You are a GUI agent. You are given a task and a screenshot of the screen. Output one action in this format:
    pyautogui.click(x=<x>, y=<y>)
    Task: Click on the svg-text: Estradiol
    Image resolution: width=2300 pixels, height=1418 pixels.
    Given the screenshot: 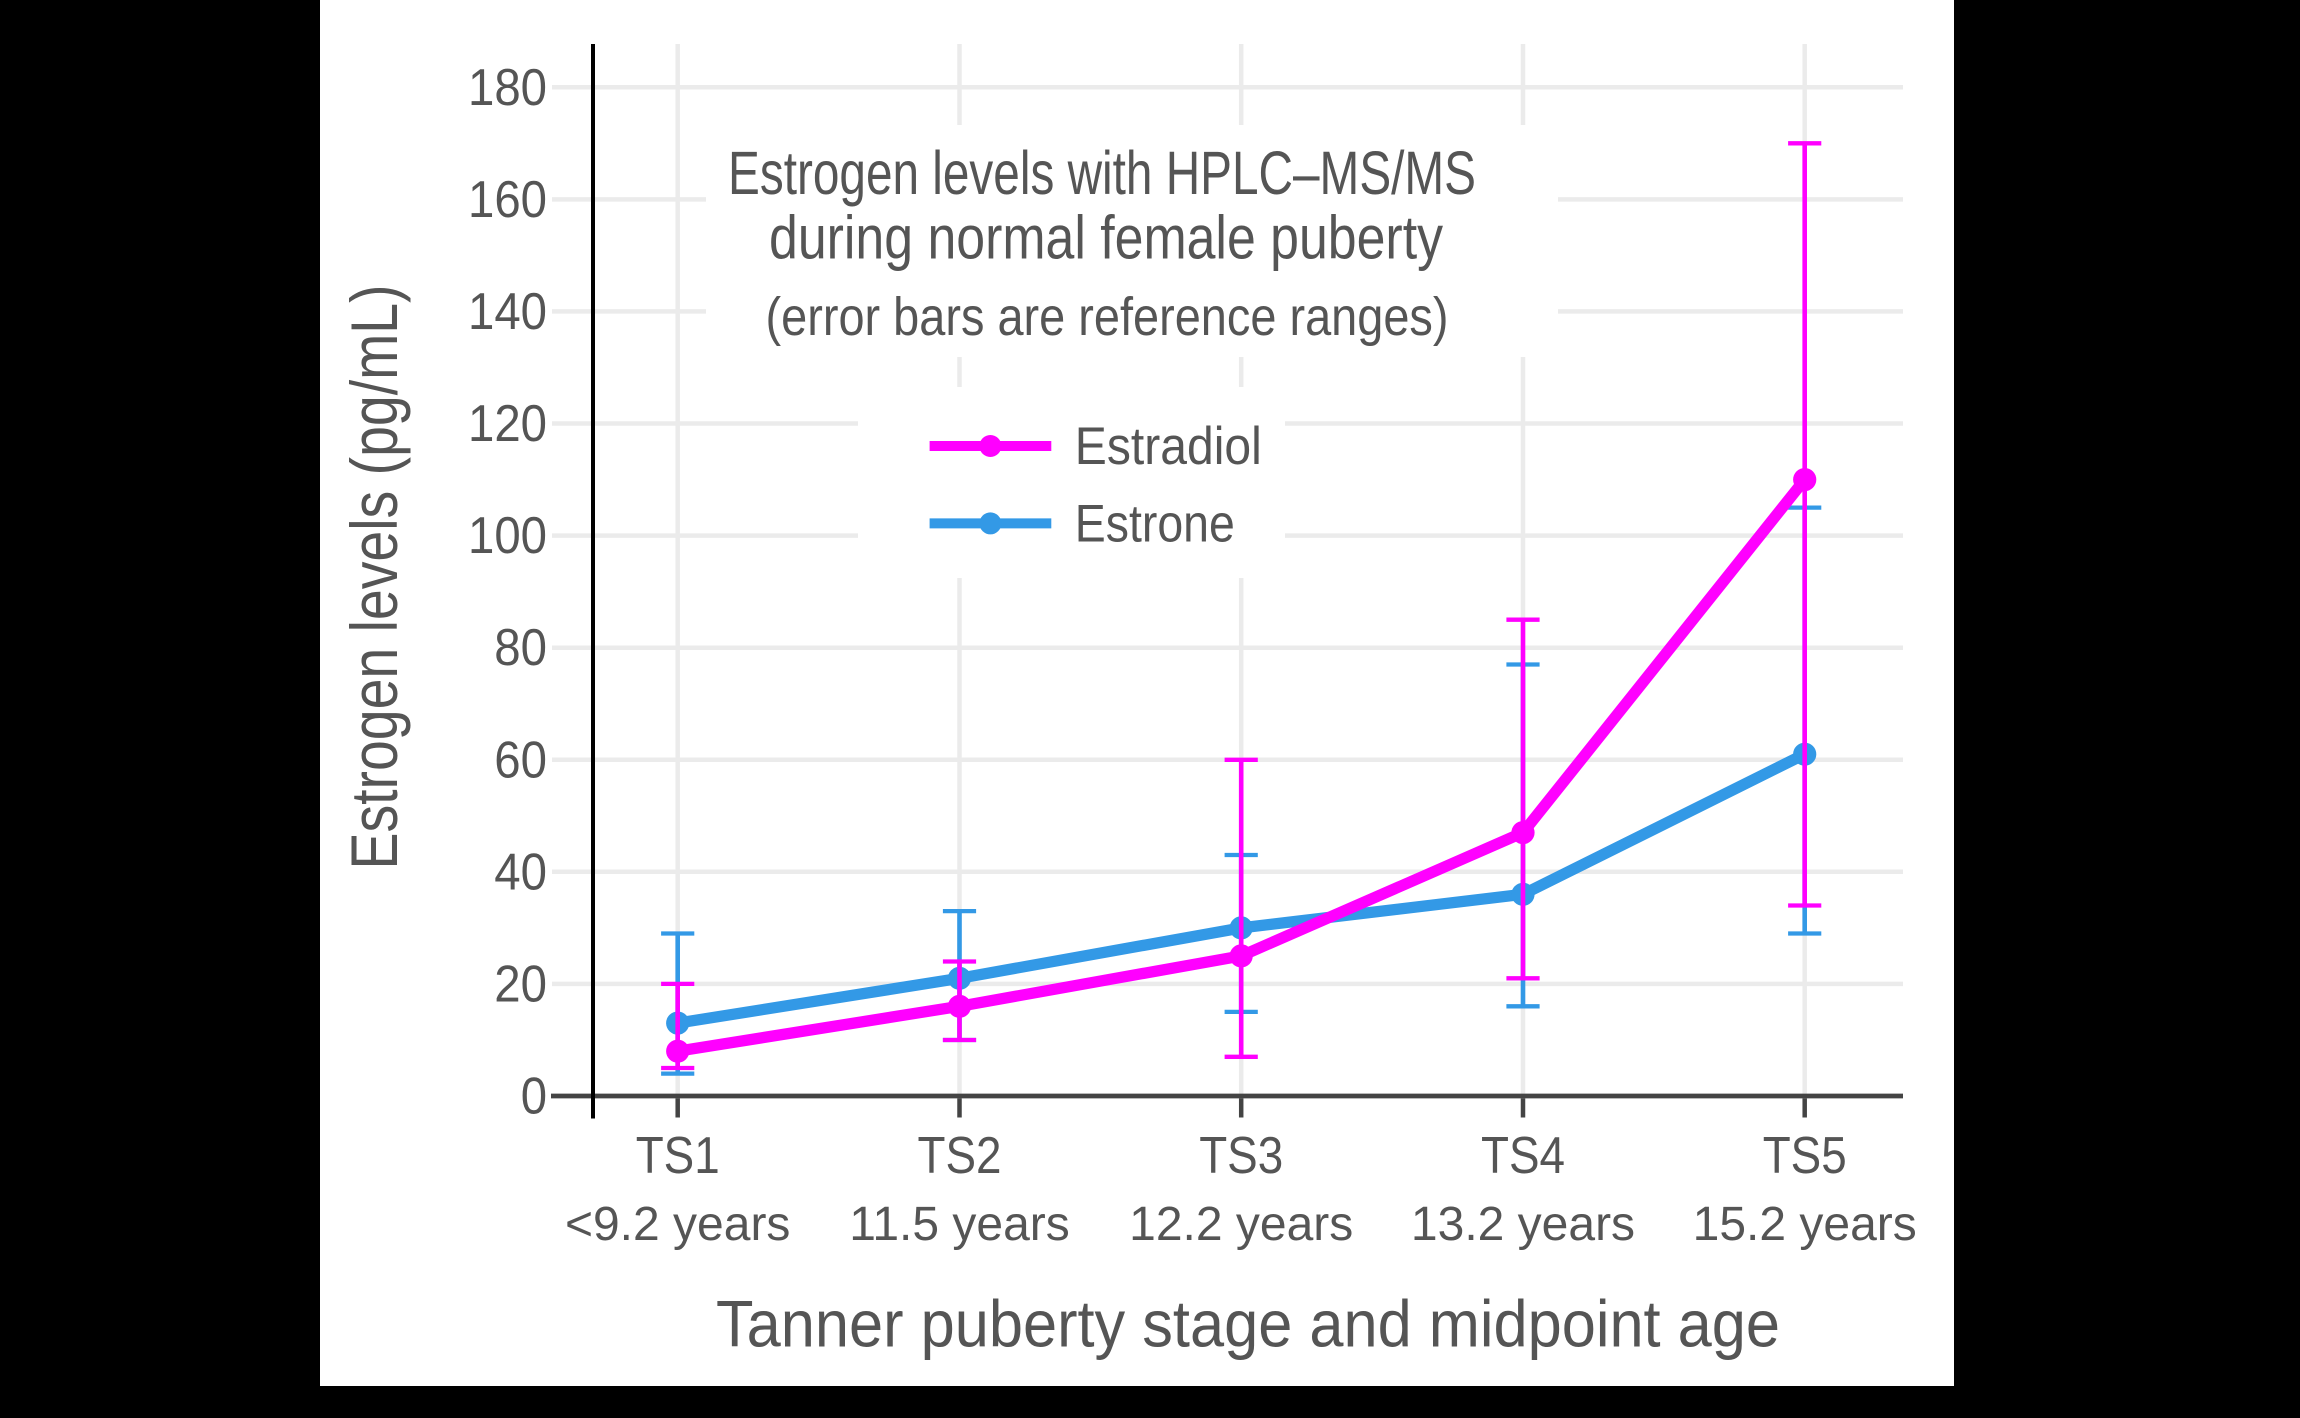 What is the action you would take?
    pyautogui.click(x=1168, y=446)
    